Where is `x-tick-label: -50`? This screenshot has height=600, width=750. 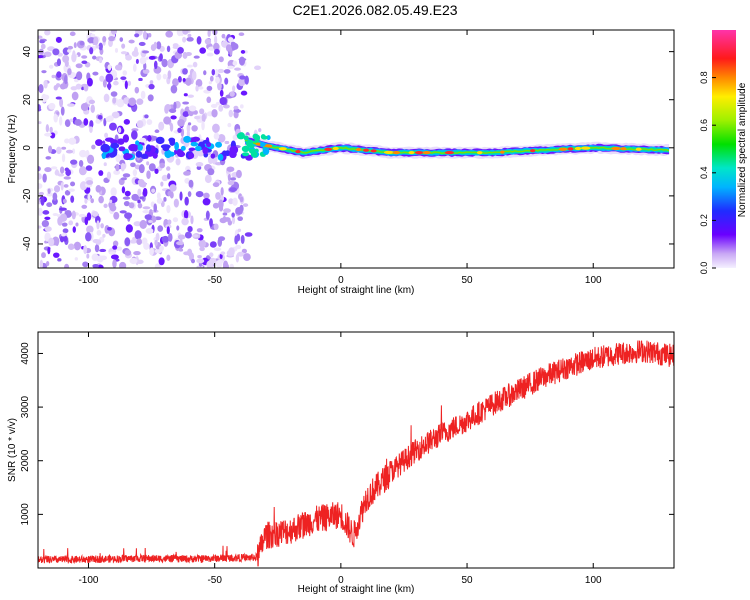 x-tick-label: -50 is located at coordinates (214, 580).